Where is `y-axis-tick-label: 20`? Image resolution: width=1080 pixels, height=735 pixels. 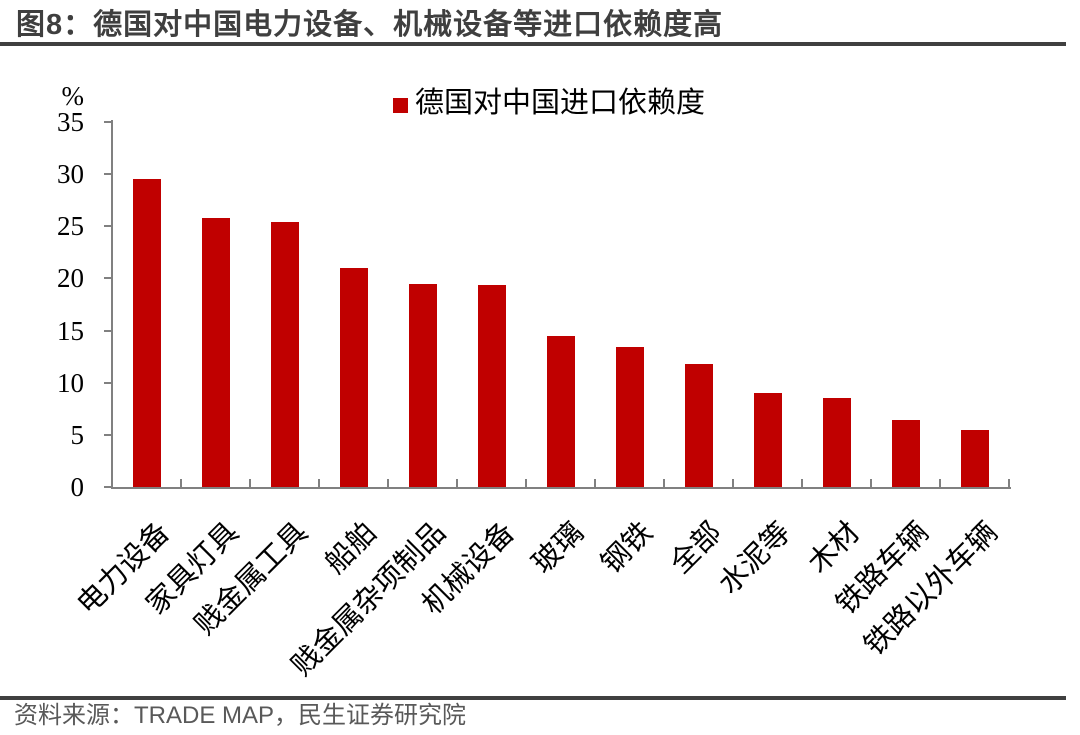
y-axis-tick-label: 20 is located at coordinates (70, 278).